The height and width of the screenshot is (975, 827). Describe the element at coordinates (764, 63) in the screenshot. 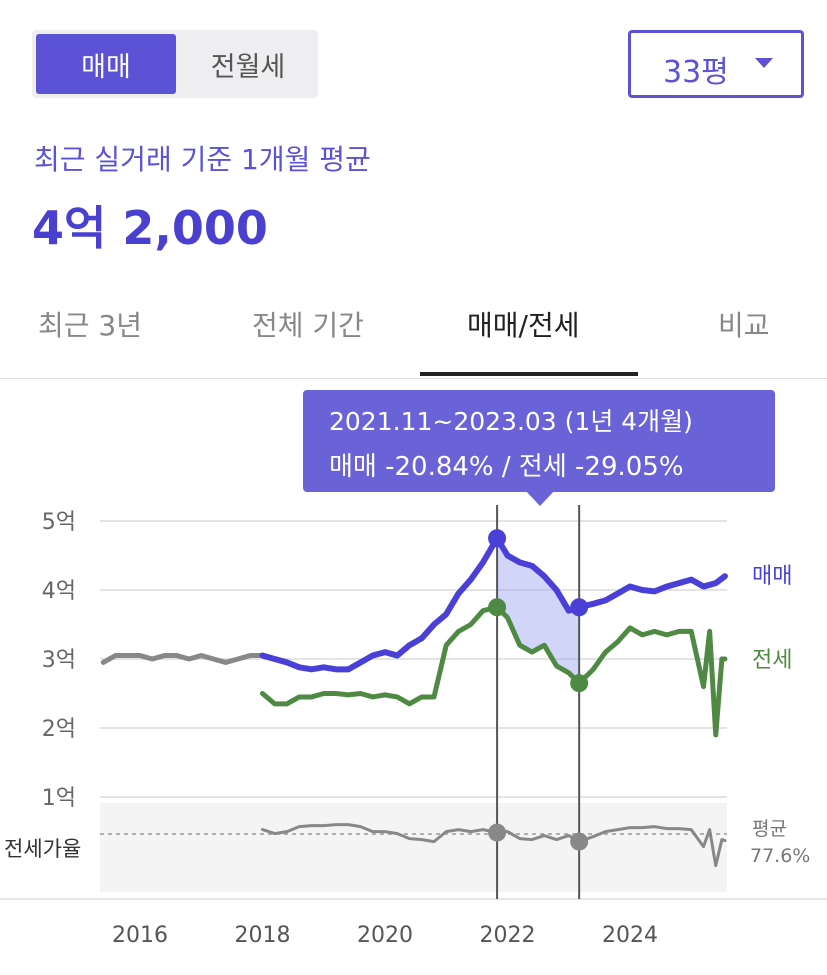

I see `caret-down-icon` at that location.